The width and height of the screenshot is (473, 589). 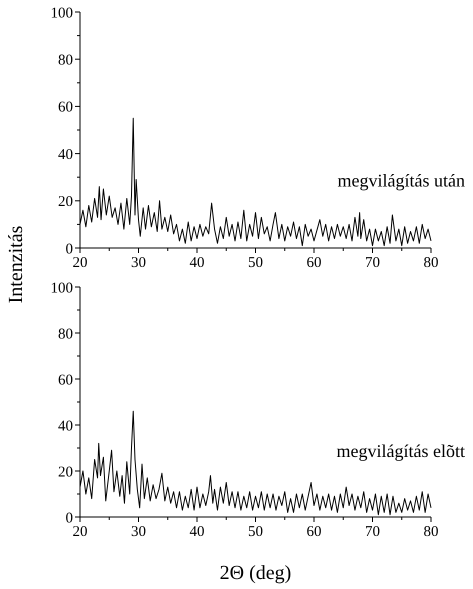 What do you see at coordinates (400, 451) in the screenshot?
I see `annotation: megvilágítás elõtt` at bounding box center [400, 451].